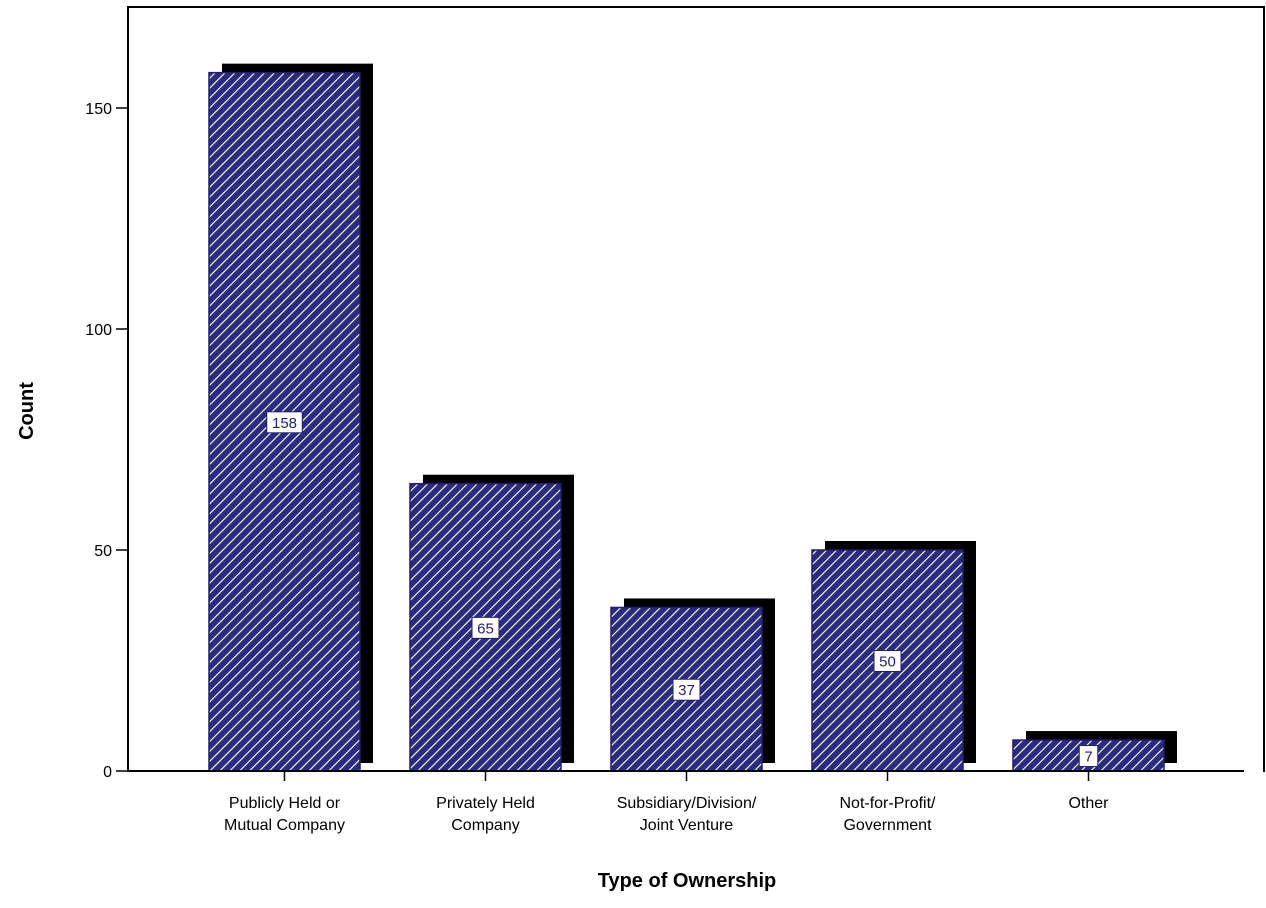 Image resolution: width=1266 pixels, height=908 pixels. I want to click on x-tick-label: Company, so click(485, 825).